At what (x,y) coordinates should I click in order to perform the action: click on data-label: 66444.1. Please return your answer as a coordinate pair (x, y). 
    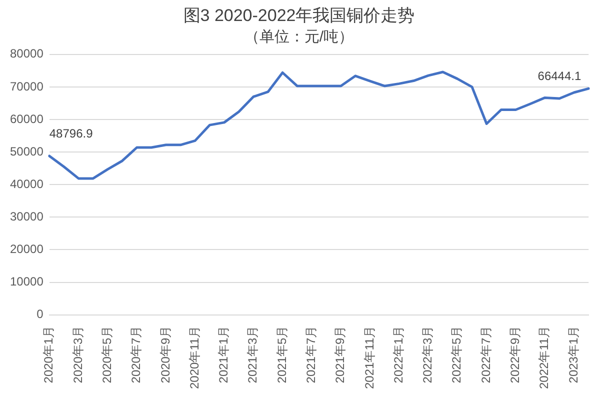
    Looking at the image, I should click on (560, 75).